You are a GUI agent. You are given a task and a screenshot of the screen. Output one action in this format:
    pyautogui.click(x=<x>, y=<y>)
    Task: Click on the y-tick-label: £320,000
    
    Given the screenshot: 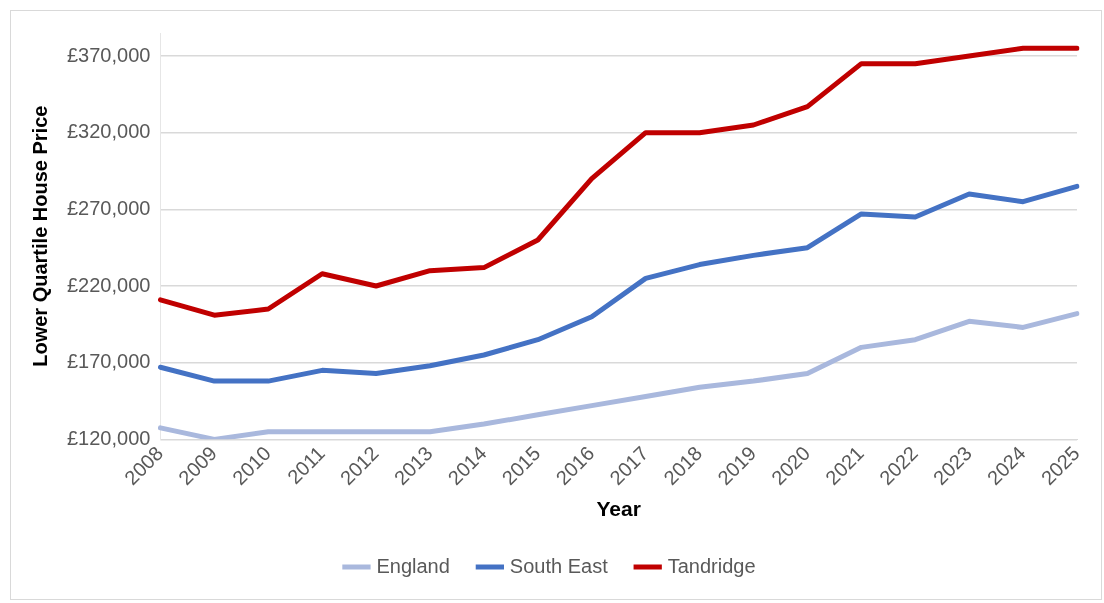 What is the action you would take?
    pyautogui.click(x=109, y=131)
    